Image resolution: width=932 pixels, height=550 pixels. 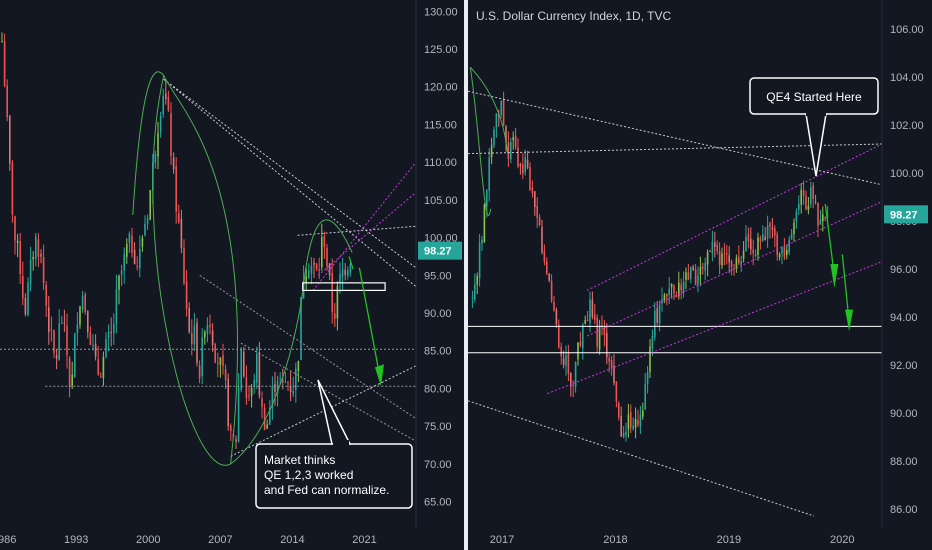 I want to click on right-time-axis: 2017 2018 2019 2020, so click(x=672, y=540).